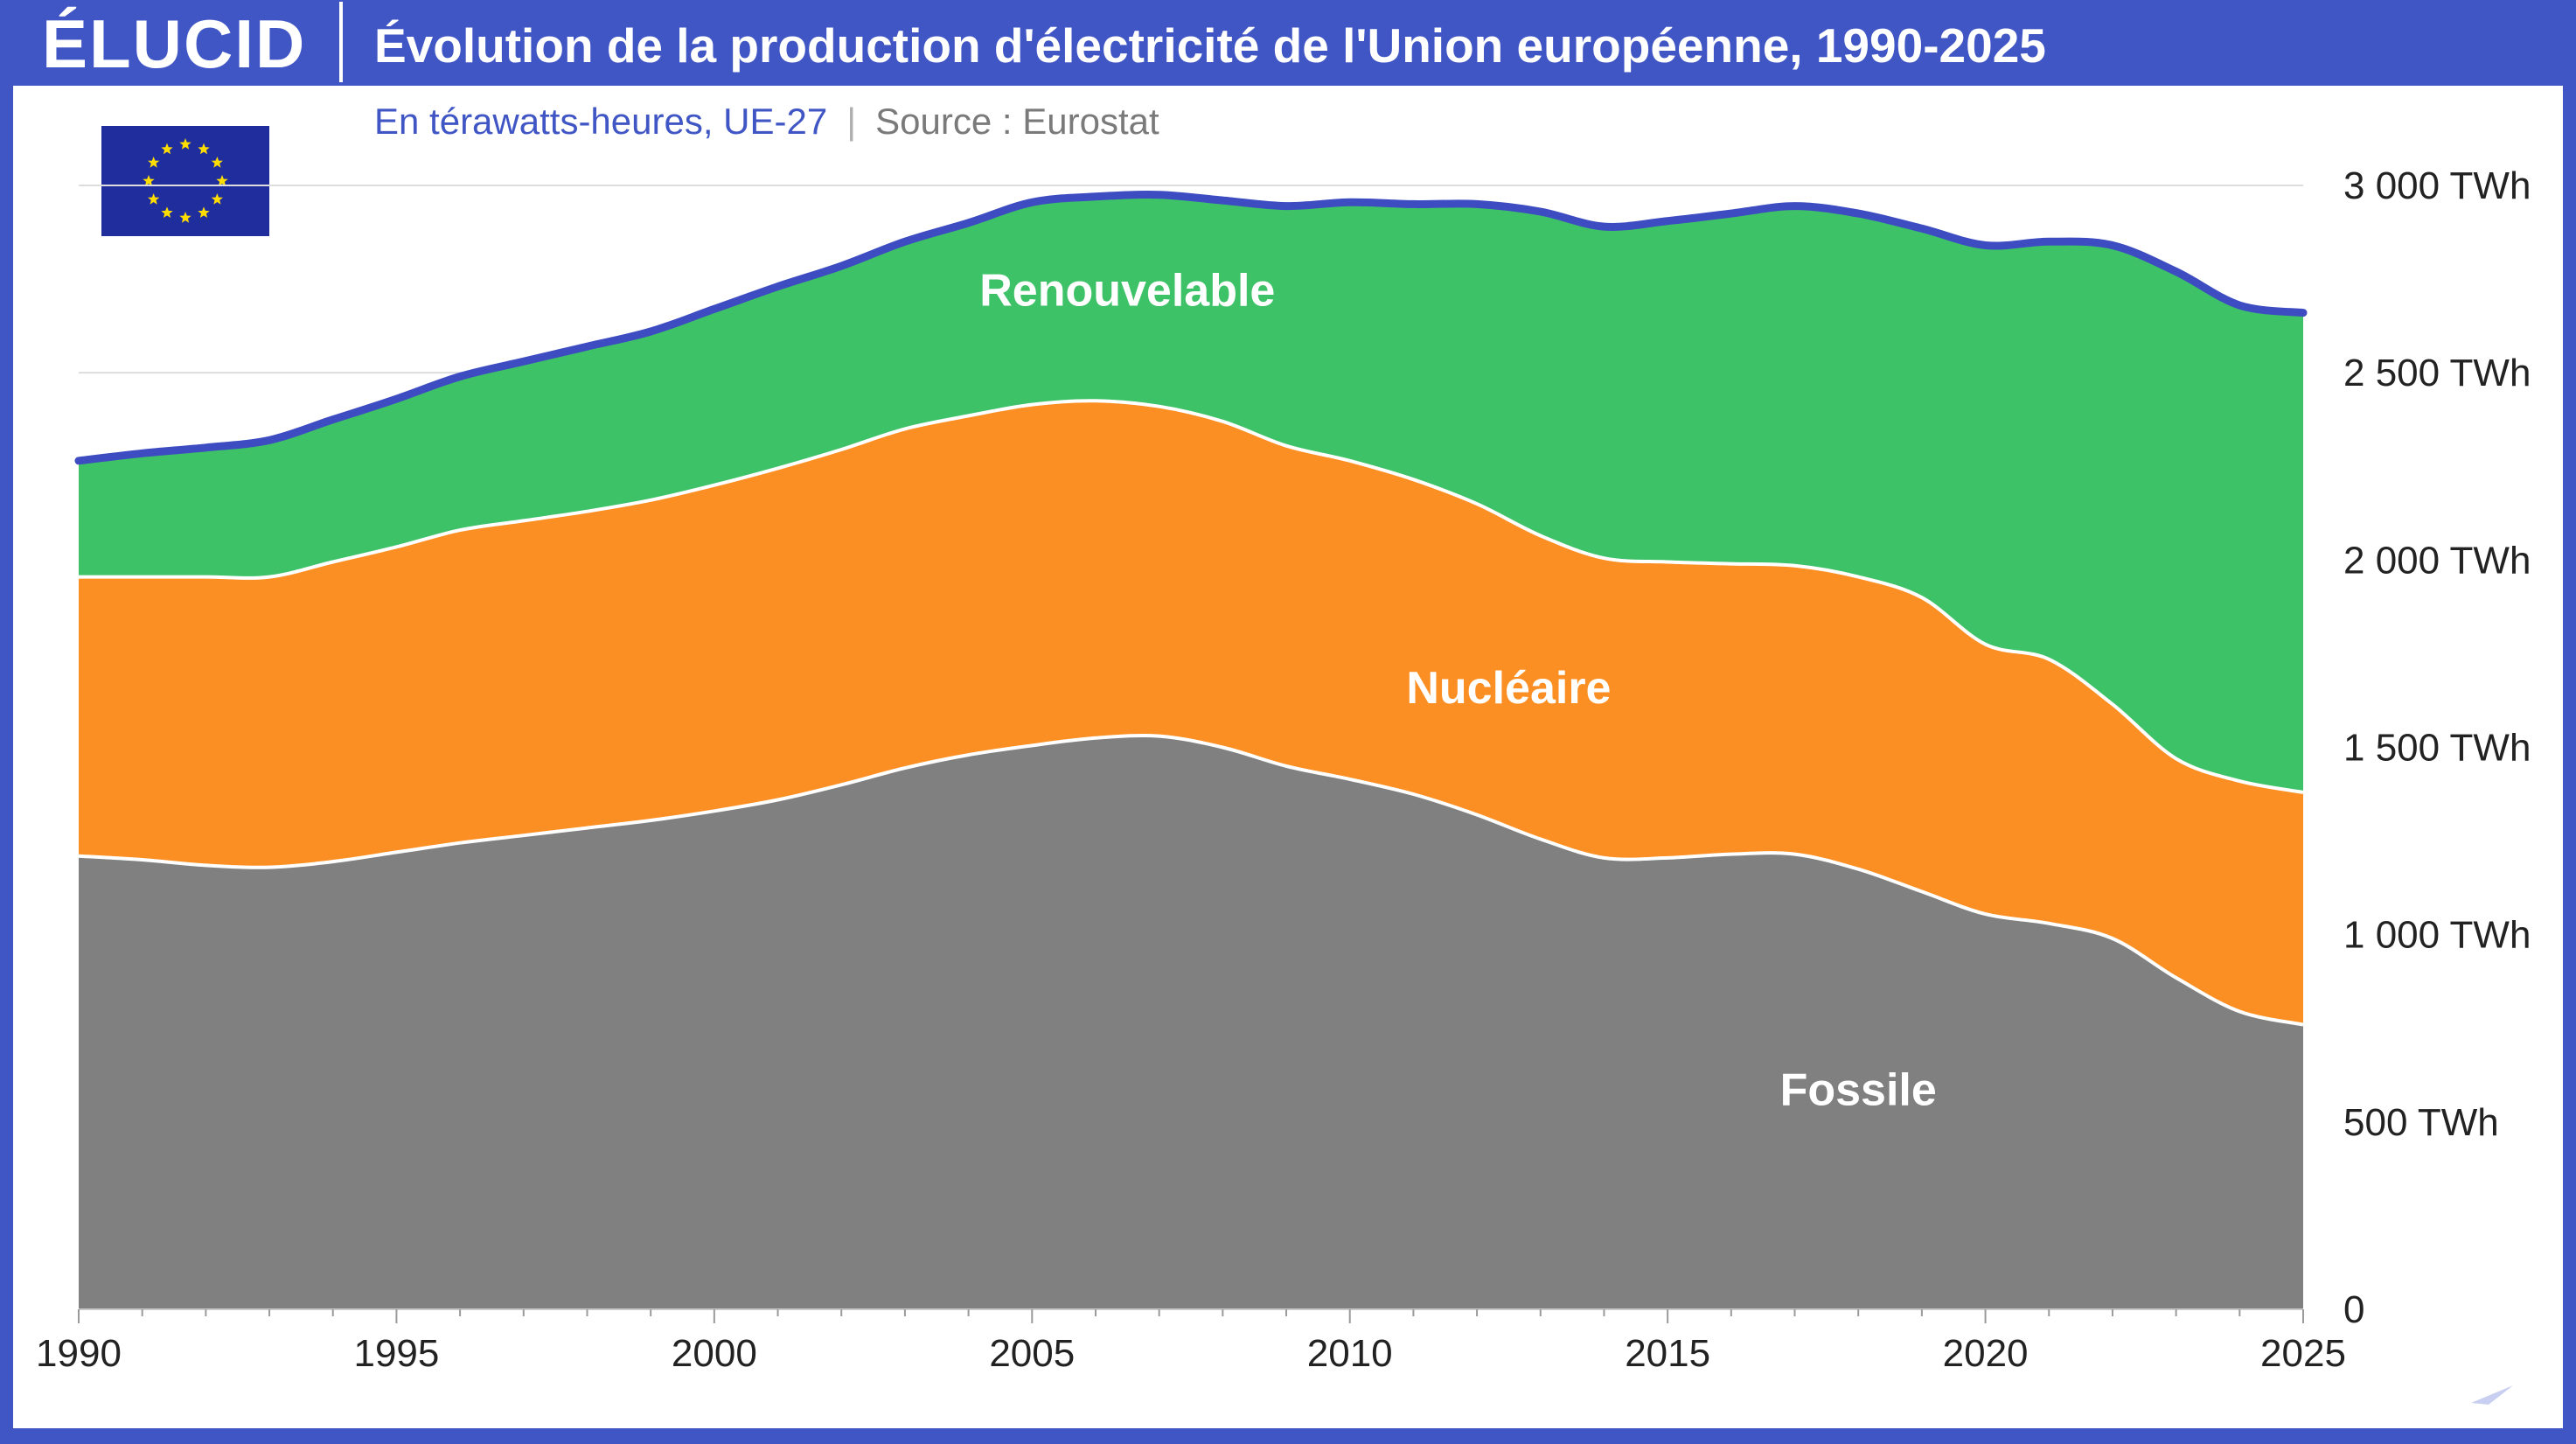 The width and height of the screenshot is (2576, 1444). I want to click on series-label-nucléaire: Nucléaire, so click(1508, 688).